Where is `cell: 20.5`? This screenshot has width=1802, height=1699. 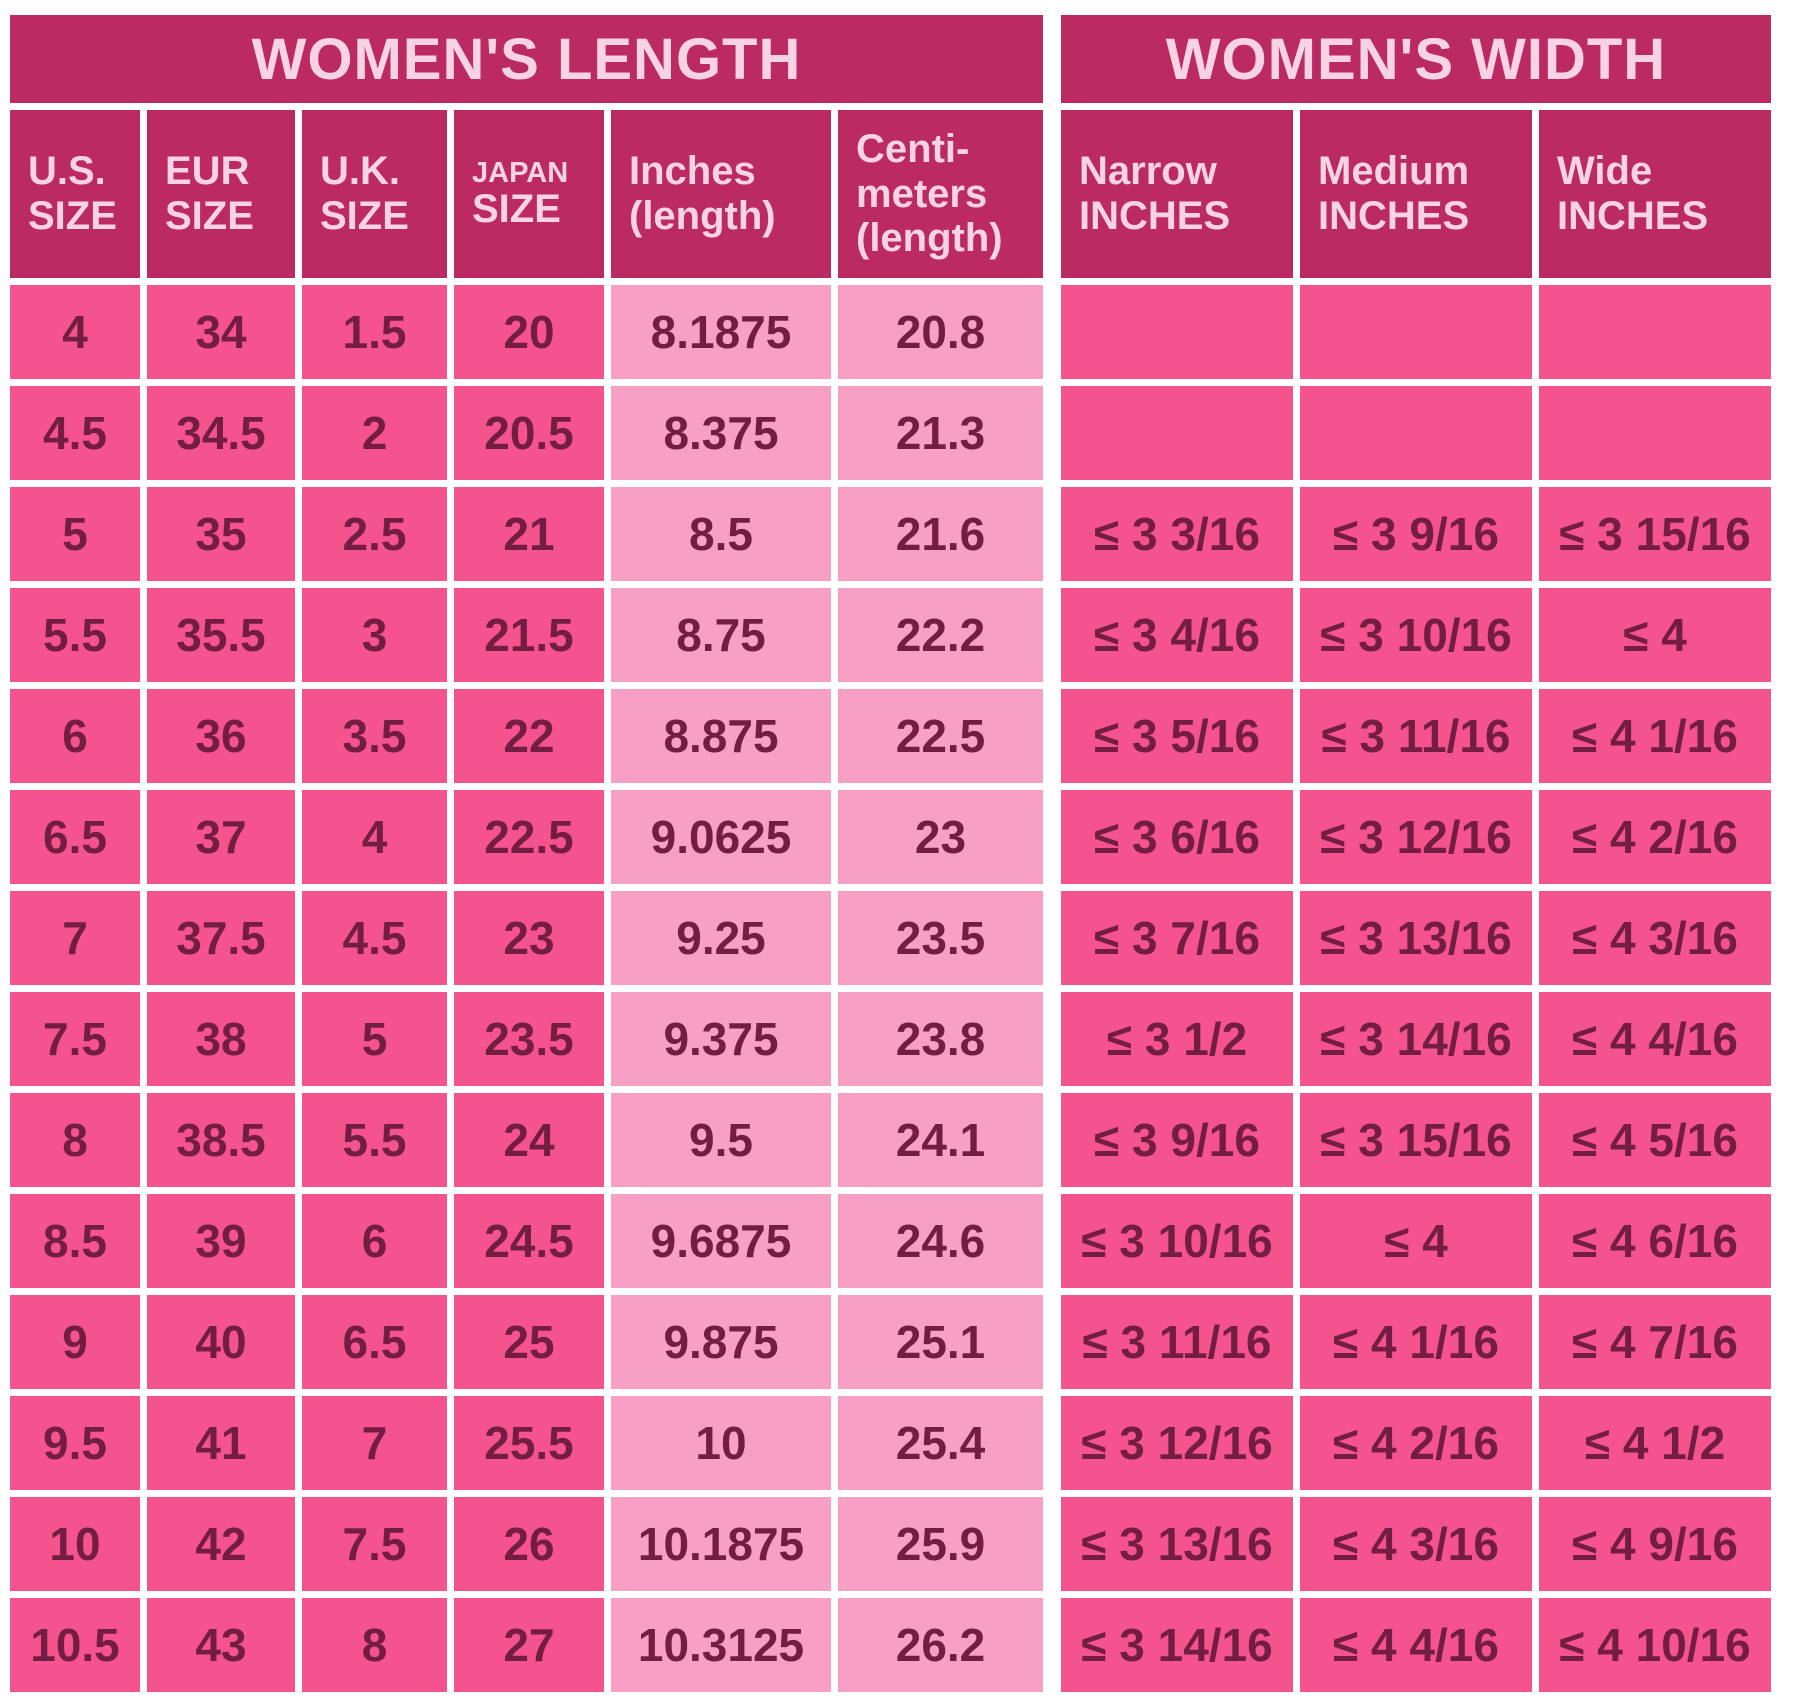
cell: 20.5 is located at coordinates (529, 433).